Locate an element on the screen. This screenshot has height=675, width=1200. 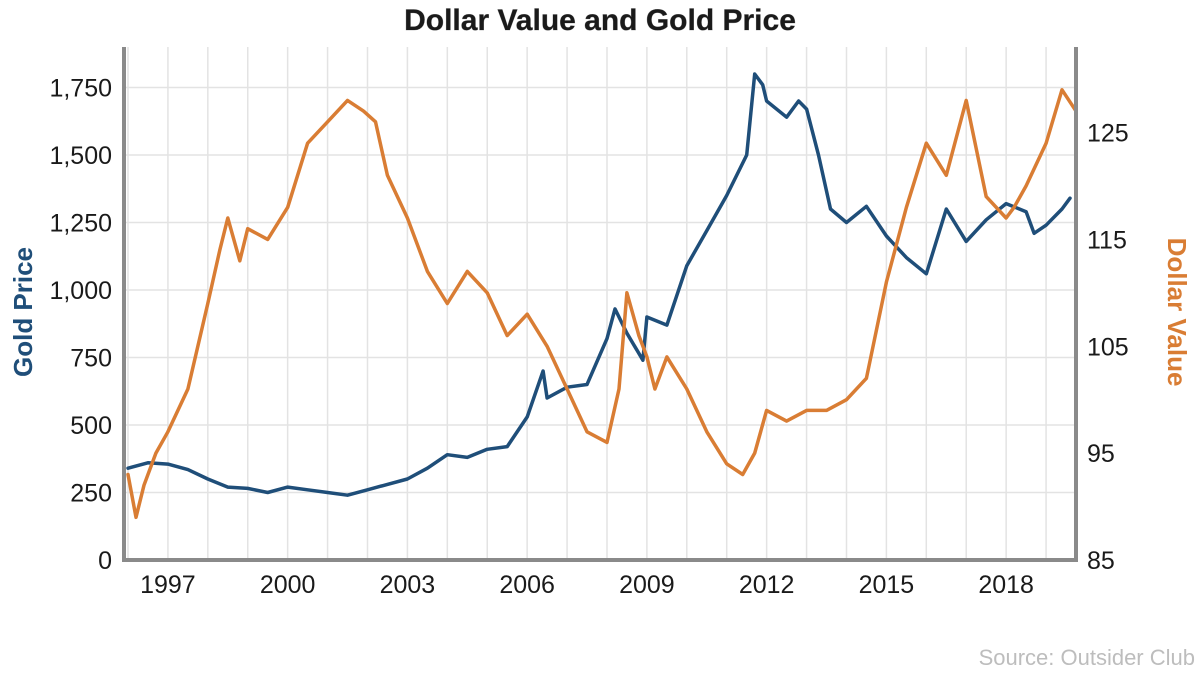
x-tick-label: 2015 is located at coordinates (887, 585).